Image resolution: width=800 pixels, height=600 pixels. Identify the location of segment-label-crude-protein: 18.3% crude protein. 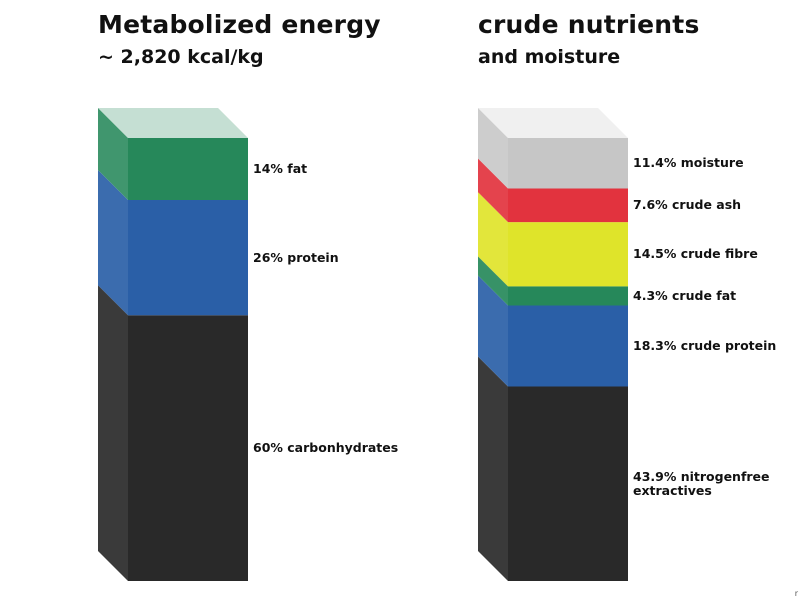
(705, 345).